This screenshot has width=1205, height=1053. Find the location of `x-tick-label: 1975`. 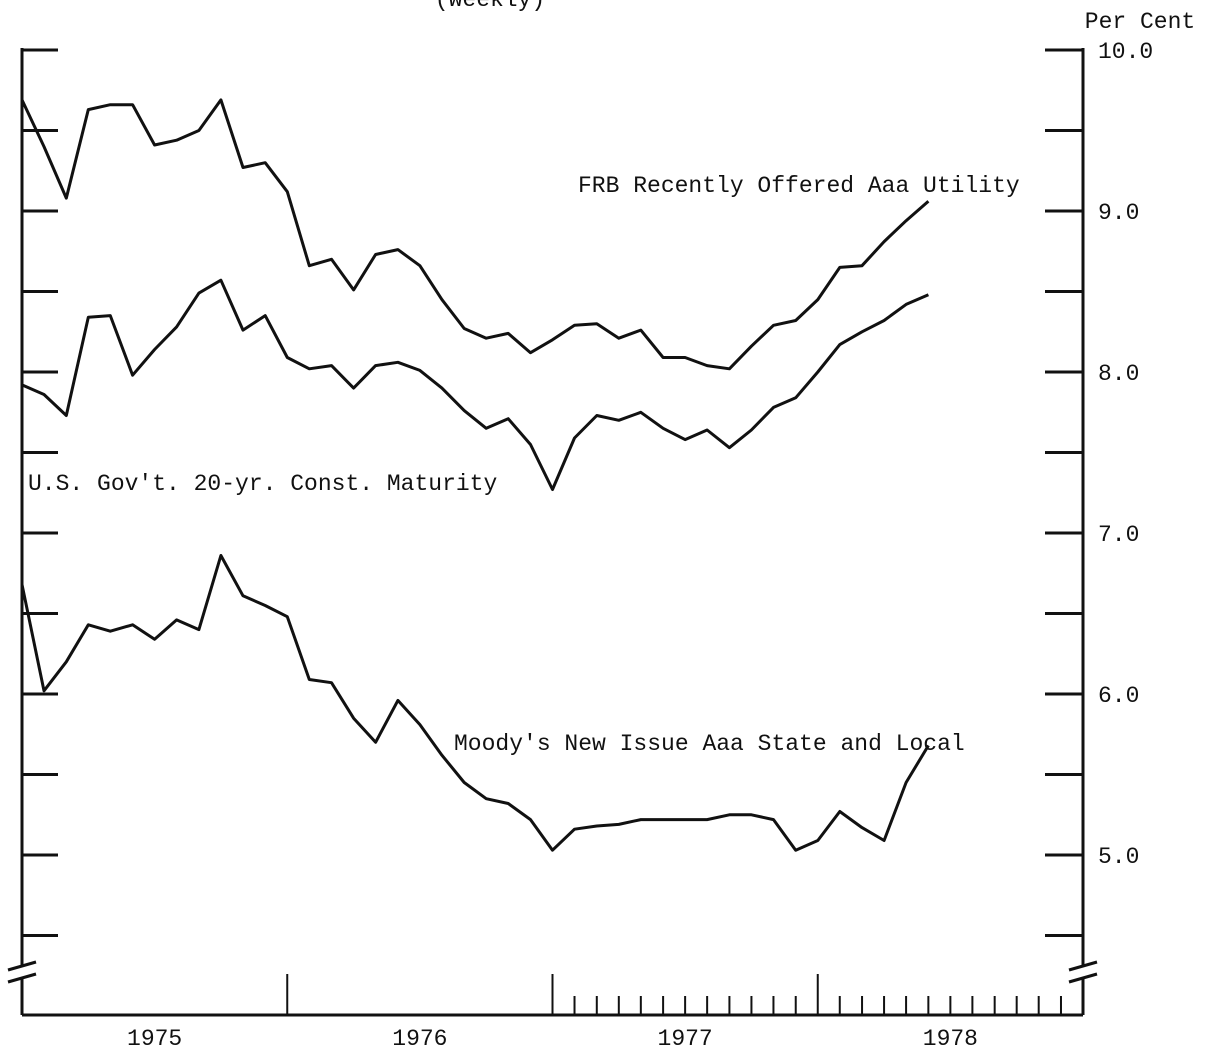

x-tick-label: 1975 is located at coordinates (154, 1039).